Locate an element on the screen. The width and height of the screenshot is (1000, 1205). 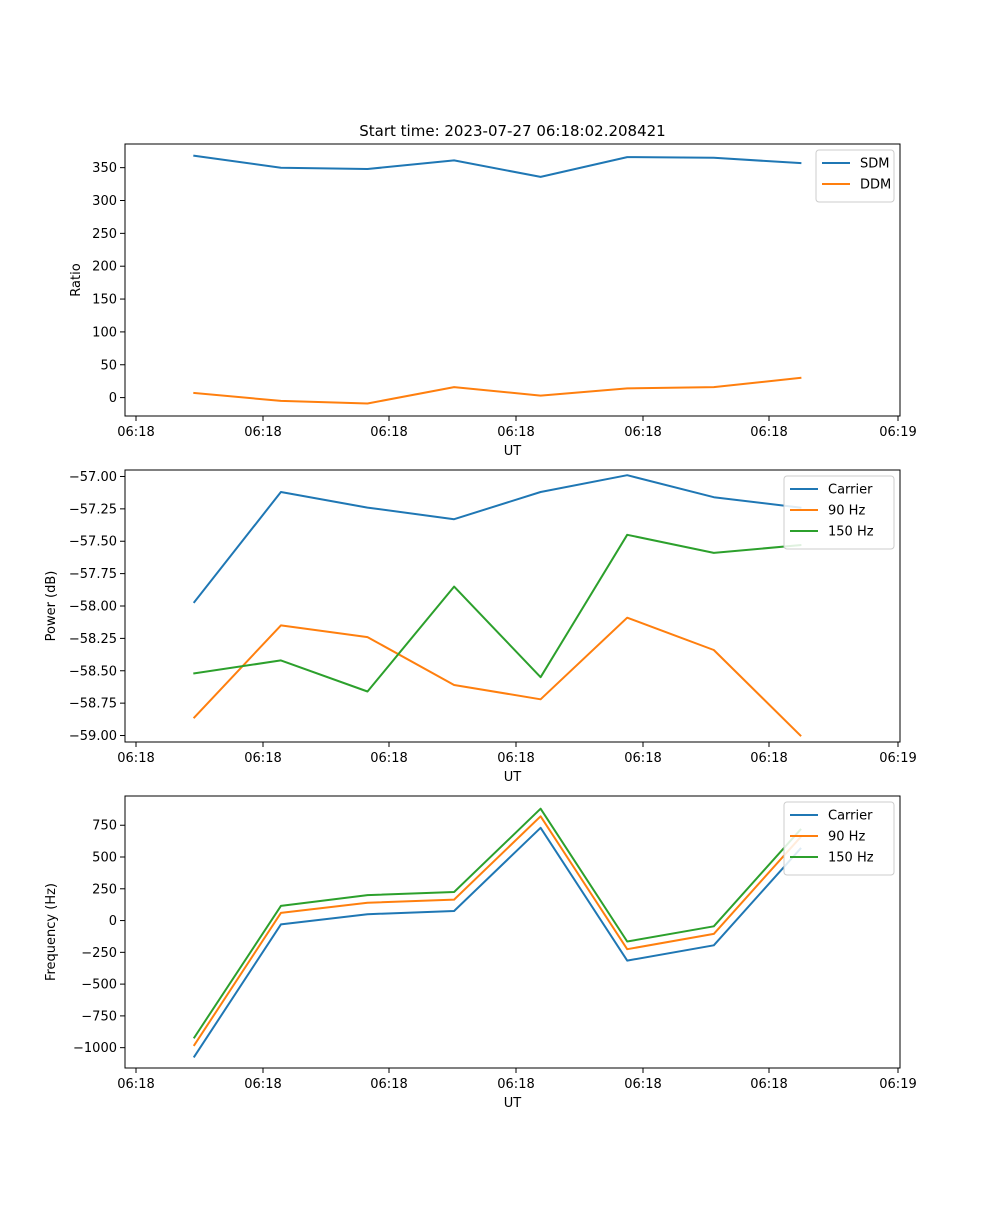
y-tick-label: −250 is located at coordinates (99, 953).